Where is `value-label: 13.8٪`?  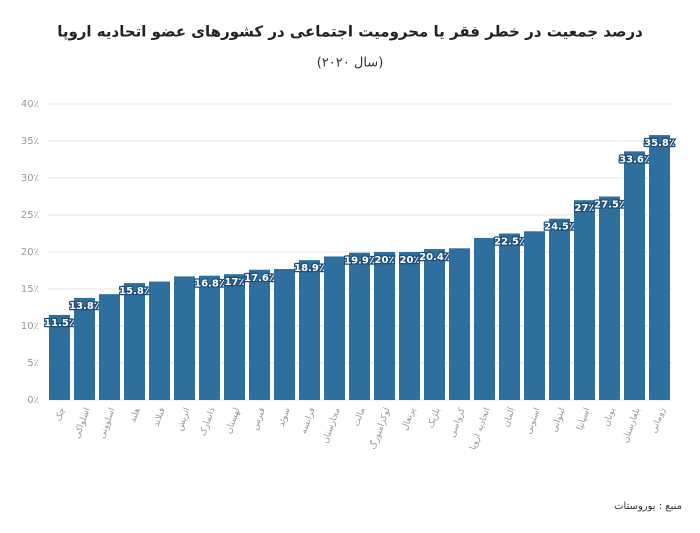 value-label: 13.8٪ is located at coordinates (84, 306).